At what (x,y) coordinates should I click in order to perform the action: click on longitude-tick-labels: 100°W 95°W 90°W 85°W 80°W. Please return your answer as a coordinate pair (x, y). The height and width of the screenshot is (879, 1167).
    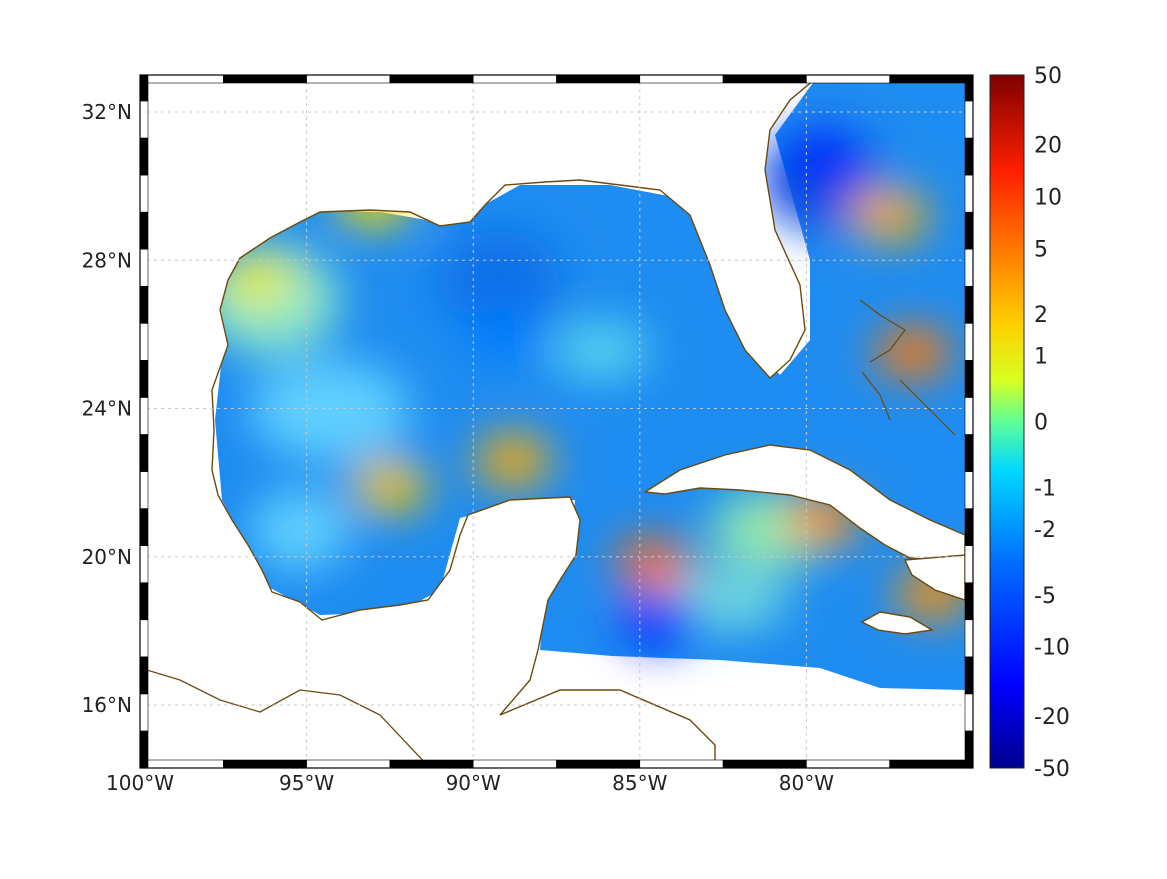
    Looking at the image, I should click on (470, 783).